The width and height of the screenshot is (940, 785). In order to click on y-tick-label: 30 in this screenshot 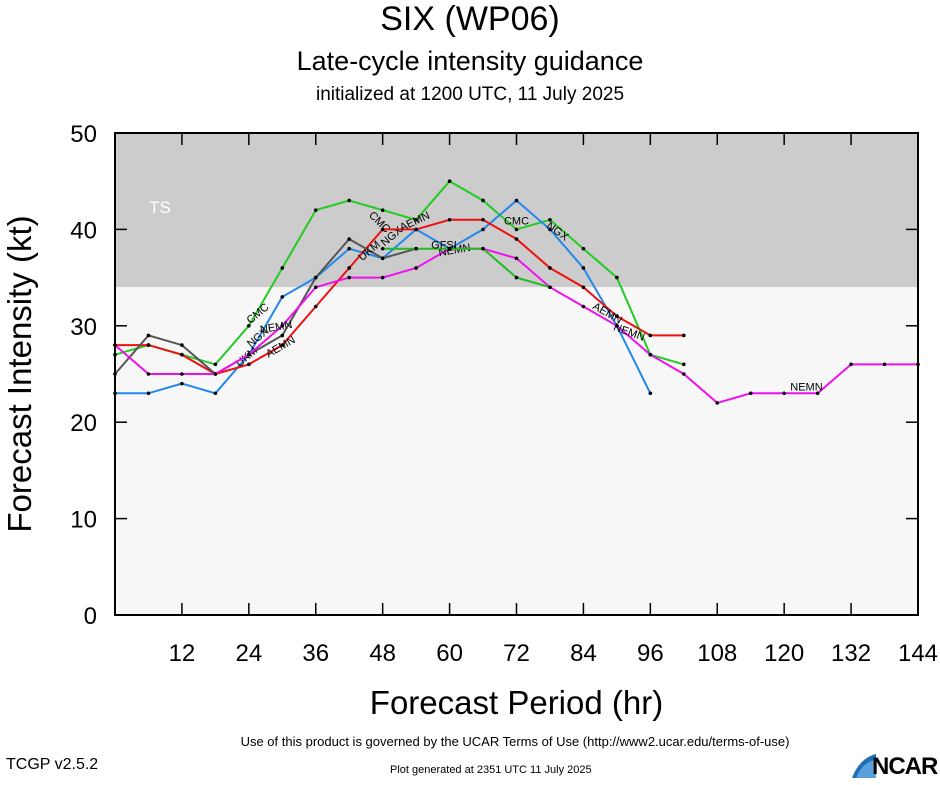, I will do `click(83, 327)`.